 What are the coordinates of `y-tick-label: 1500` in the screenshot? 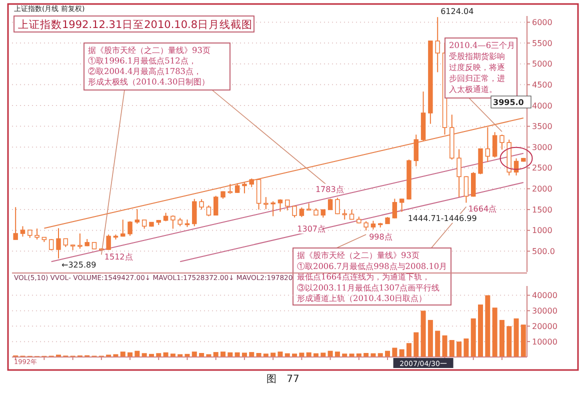 It's located at (542, 209).